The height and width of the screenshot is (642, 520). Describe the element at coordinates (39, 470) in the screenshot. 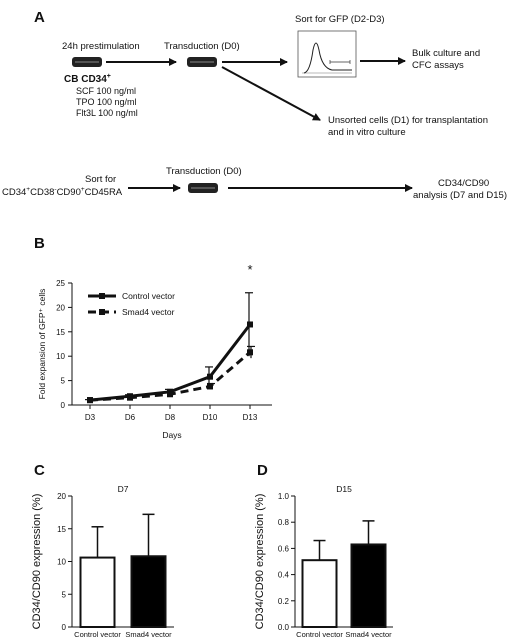

I see `panel-c-letter: C` at that location.